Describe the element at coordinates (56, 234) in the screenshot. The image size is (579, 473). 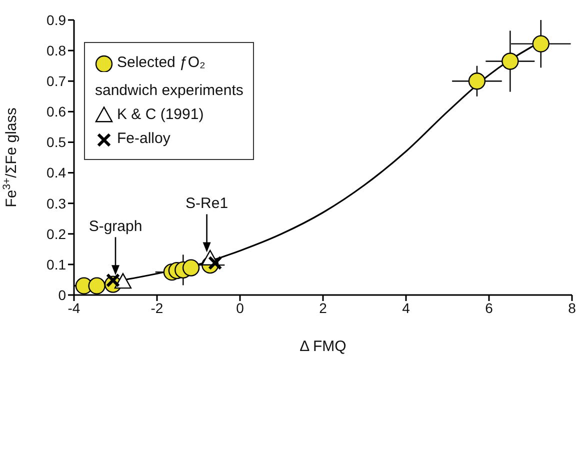
I see `y-tick-label: 0.2` at that location.